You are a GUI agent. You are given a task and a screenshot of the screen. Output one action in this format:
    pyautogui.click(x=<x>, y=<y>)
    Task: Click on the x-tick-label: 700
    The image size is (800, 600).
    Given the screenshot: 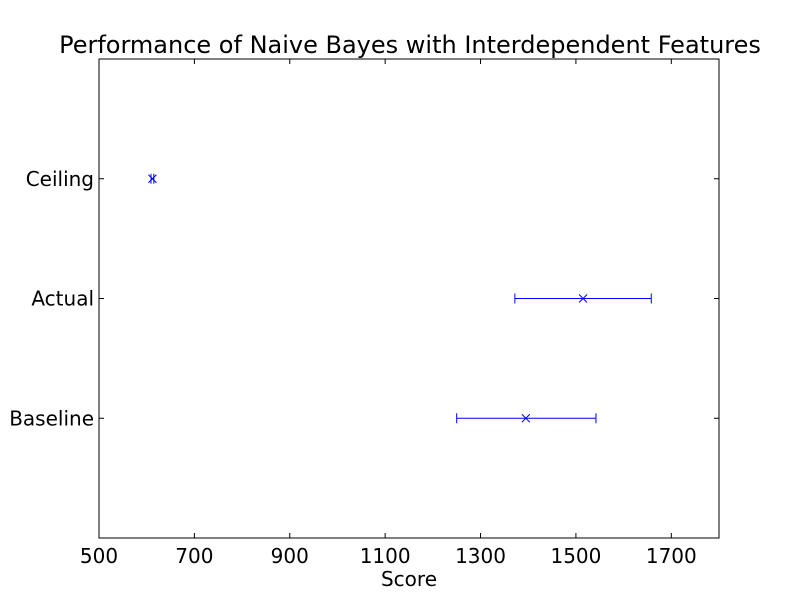 What is the action you would take?
    pyautogui.click(x=194, y=556)
    